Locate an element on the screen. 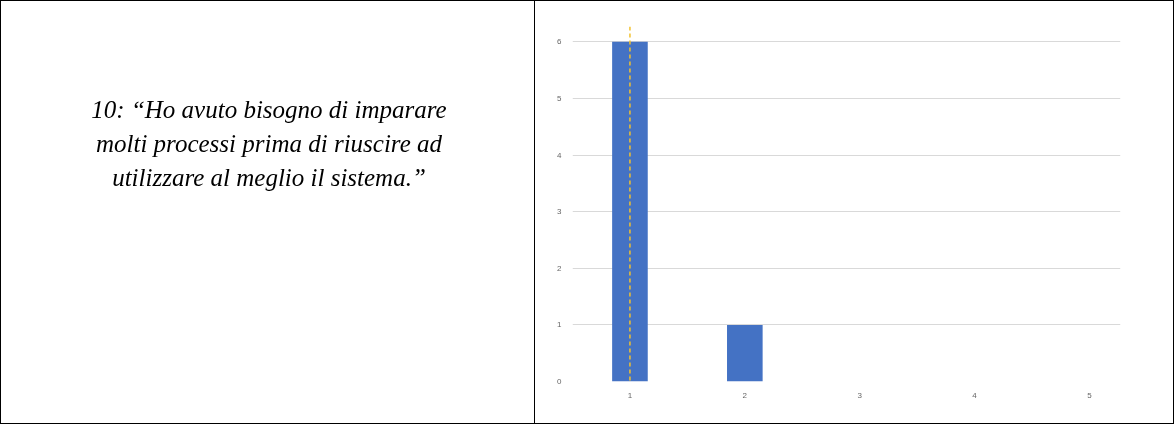 This screenshot has width=1174, height=424. y-tick-label: 4 is located at coordinates (560, 155).